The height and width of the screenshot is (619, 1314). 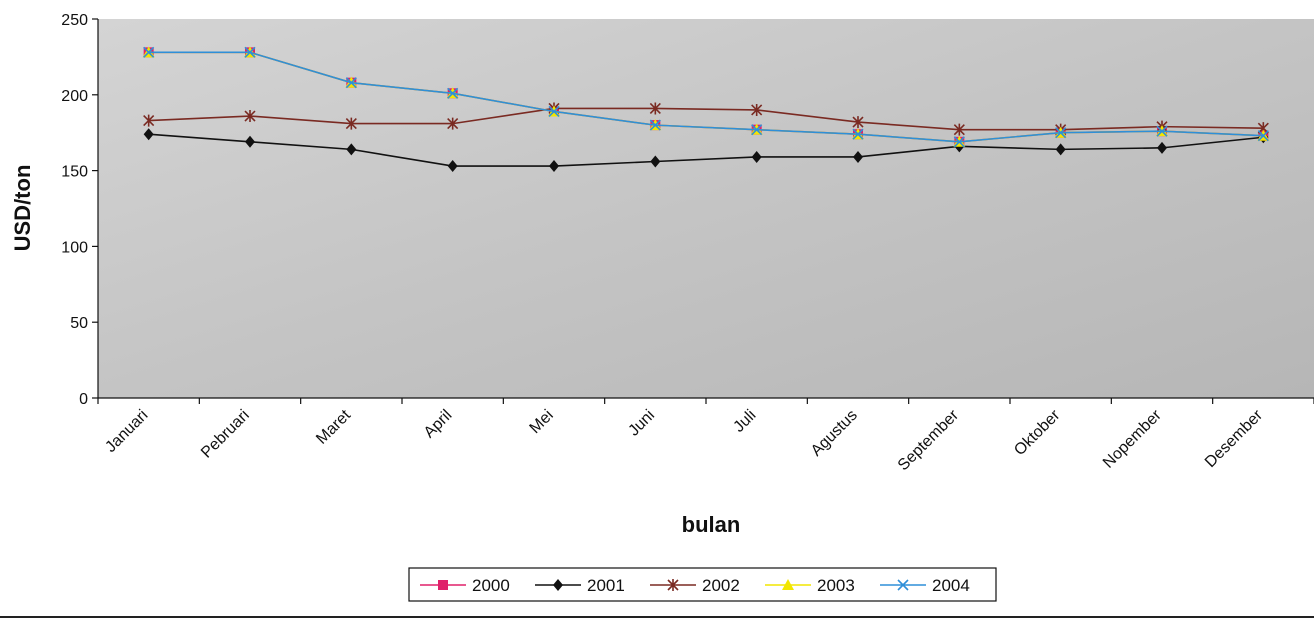 What do you see at coordinates (74, 210) in the screenshot?
I see `y-tick-labels: 0 50 100 150 200 250` at bounding box center [74, 210].